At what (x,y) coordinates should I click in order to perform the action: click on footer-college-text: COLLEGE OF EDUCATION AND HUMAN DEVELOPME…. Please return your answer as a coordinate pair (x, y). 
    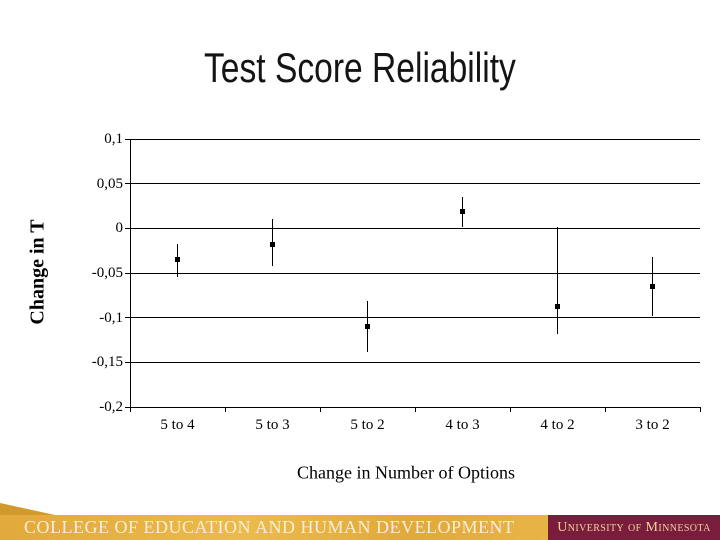
    Looking at the image, I should click on (269, 527).